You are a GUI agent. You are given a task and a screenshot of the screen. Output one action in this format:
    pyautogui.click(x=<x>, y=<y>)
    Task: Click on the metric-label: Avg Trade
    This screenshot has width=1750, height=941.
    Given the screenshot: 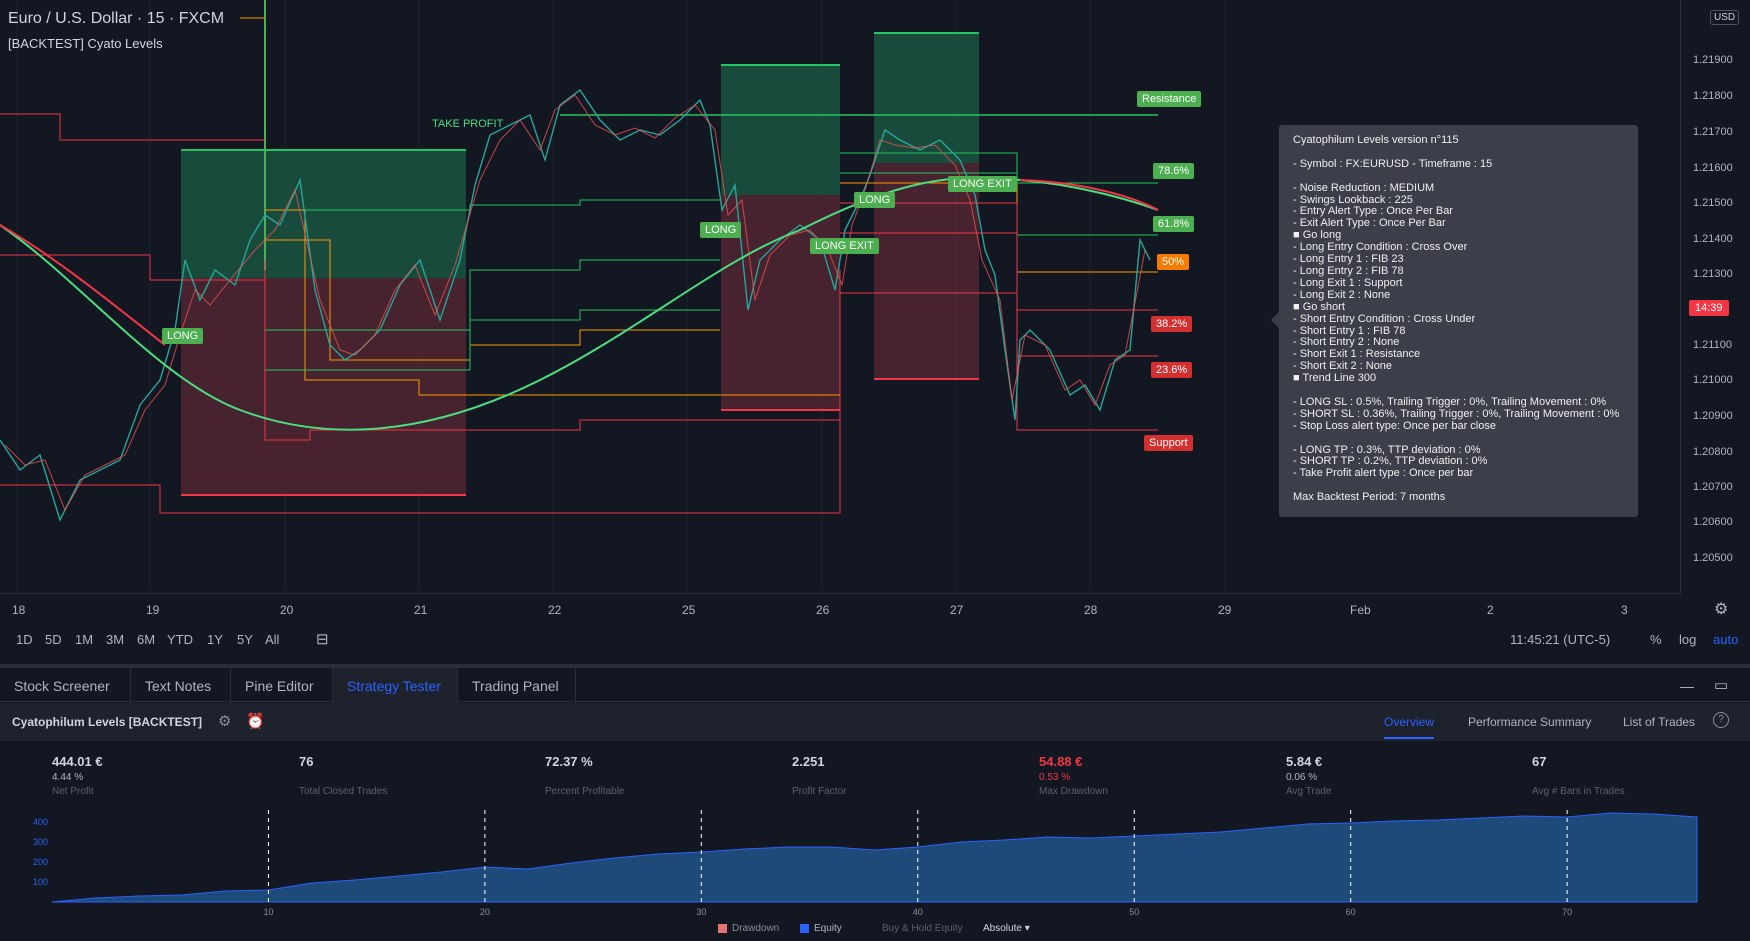 What is the action you would take?
    pyautogui.click(x=1309, y=791)
    